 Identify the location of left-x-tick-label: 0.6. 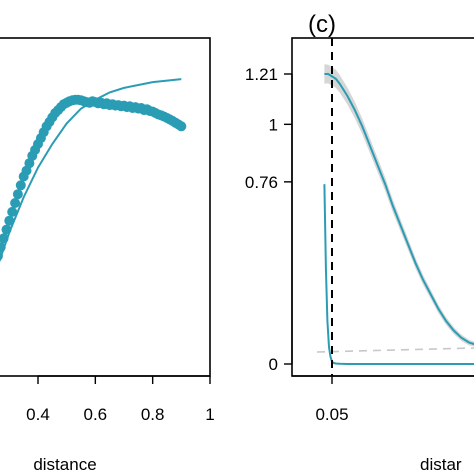
(96, 414).